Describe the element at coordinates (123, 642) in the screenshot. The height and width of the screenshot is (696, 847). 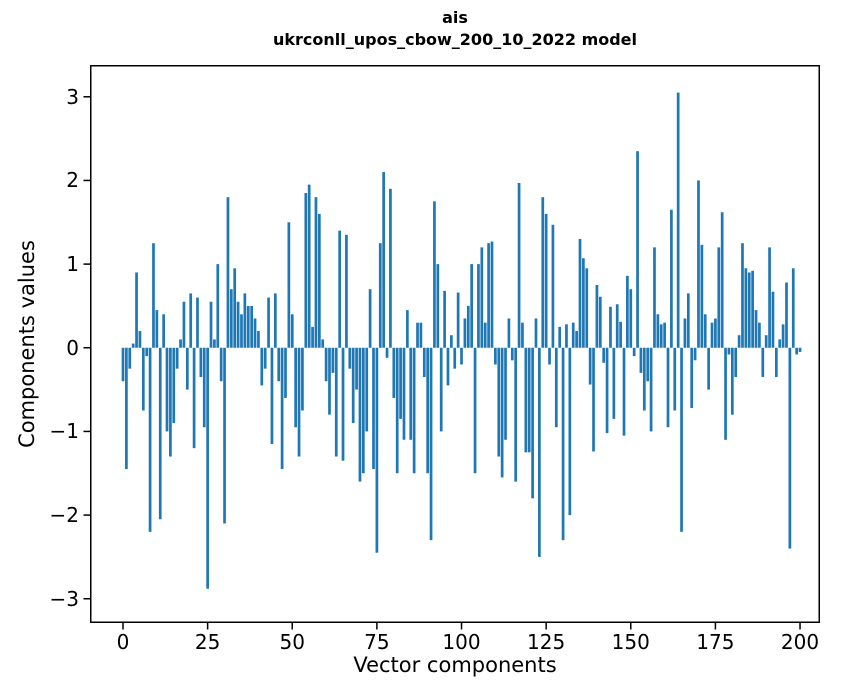
I see `x-tick-label: 0` at that location.